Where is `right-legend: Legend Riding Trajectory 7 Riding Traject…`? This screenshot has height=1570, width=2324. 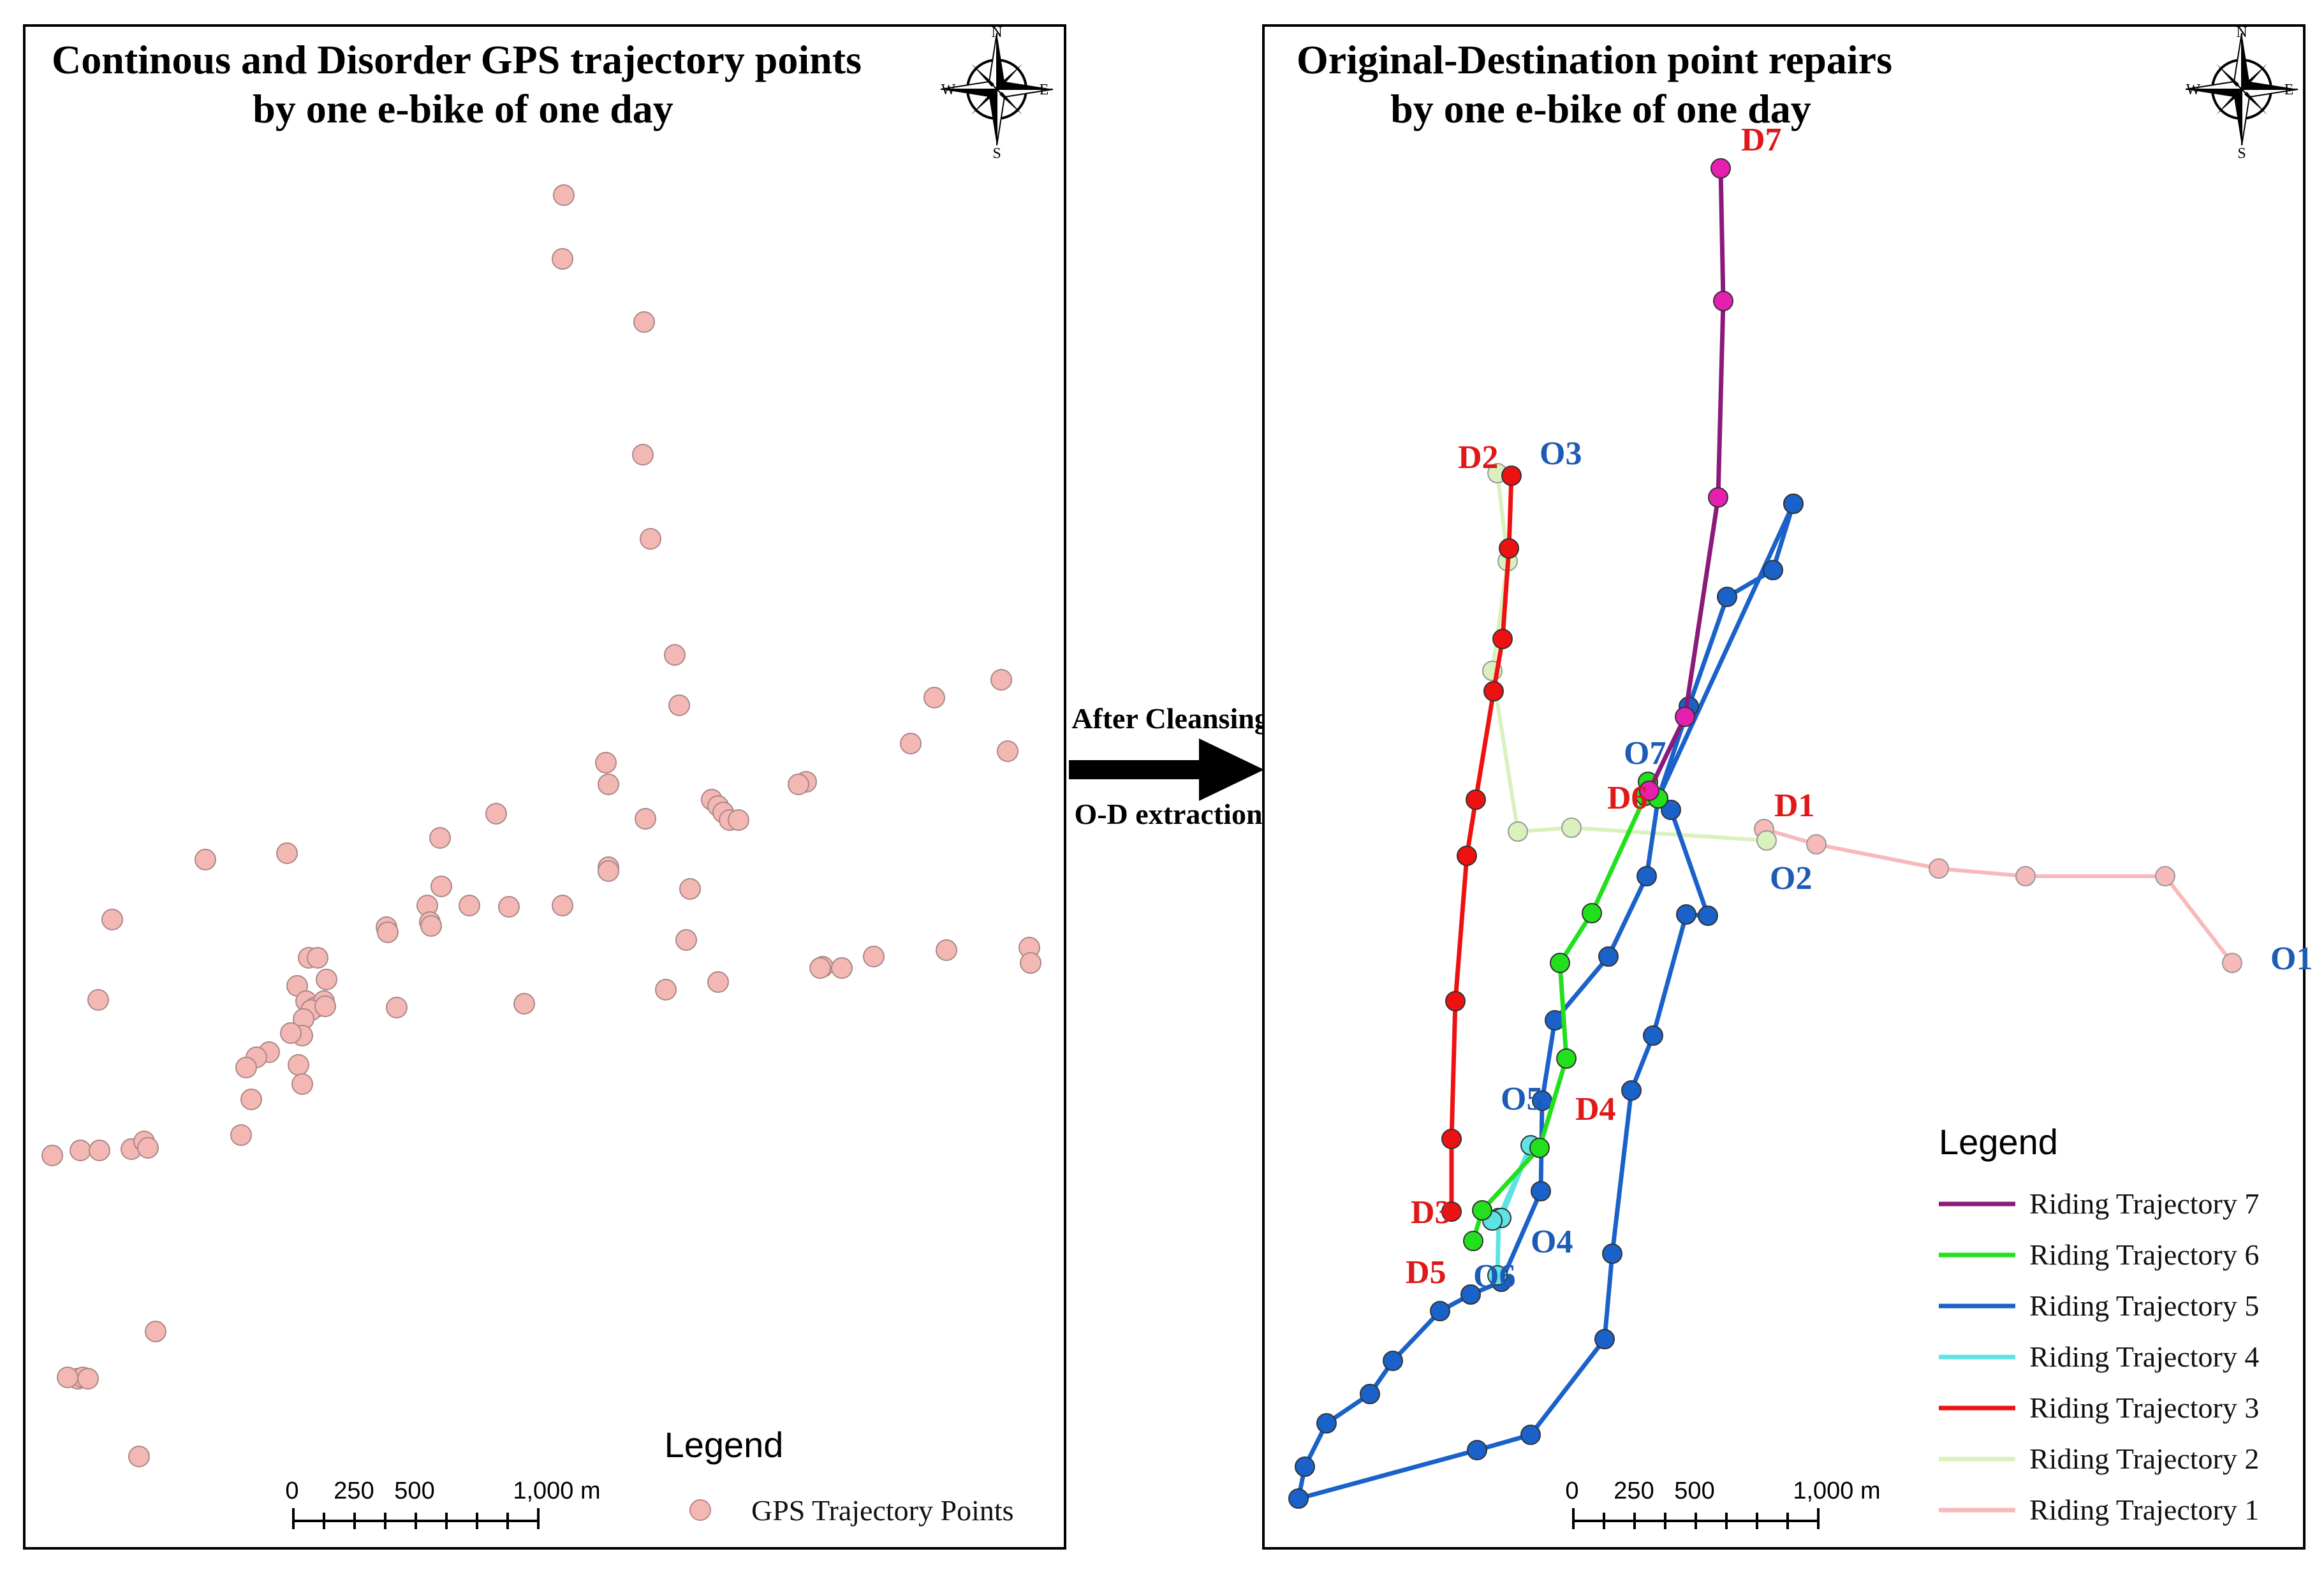 right-legend: Legend Riding Trajectory 7 Riding Traject… is located at coordinates (2099, 1324).